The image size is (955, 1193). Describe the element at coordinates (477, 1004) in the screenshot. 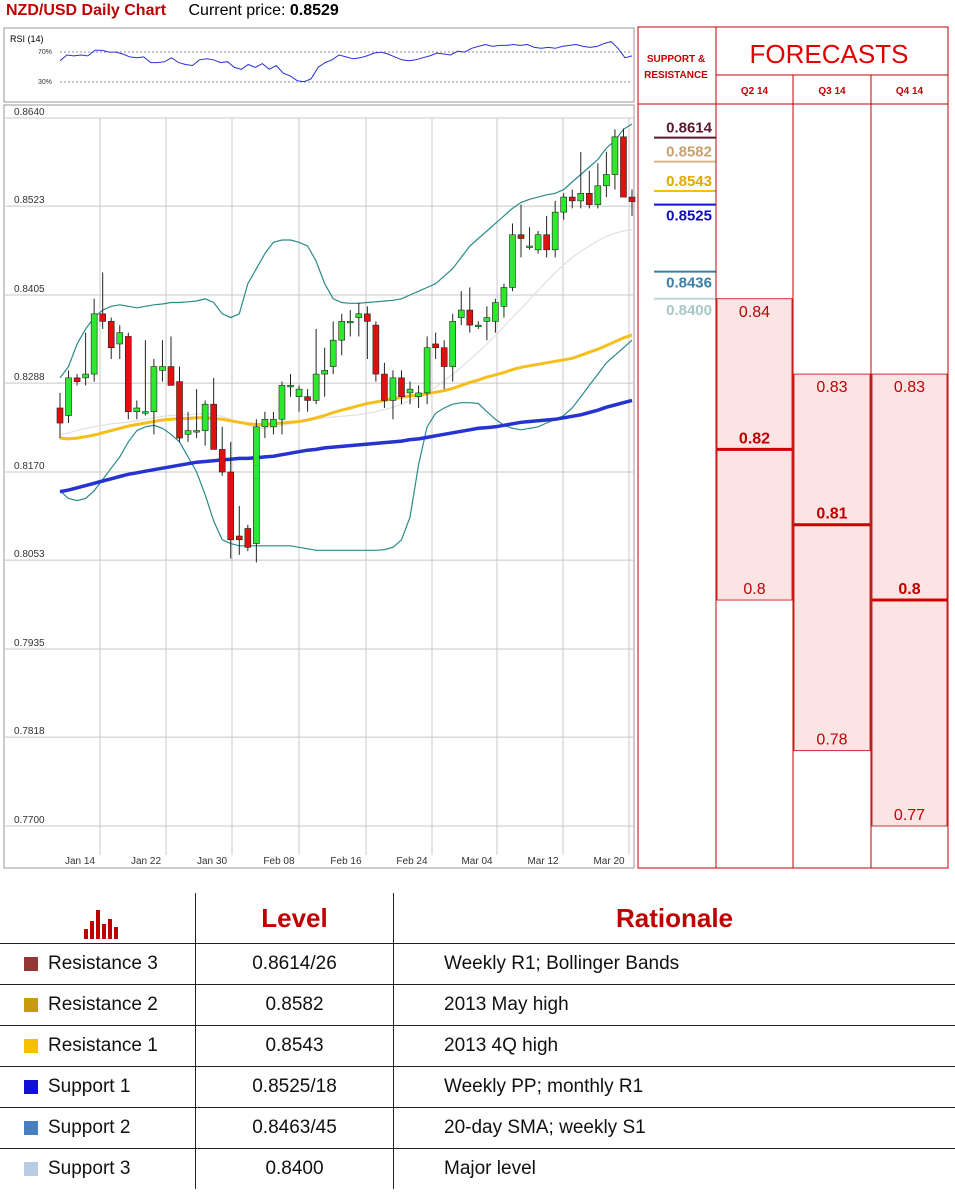

I see `table-row: Resistance 2 0.8582 2013 May high` at that location.